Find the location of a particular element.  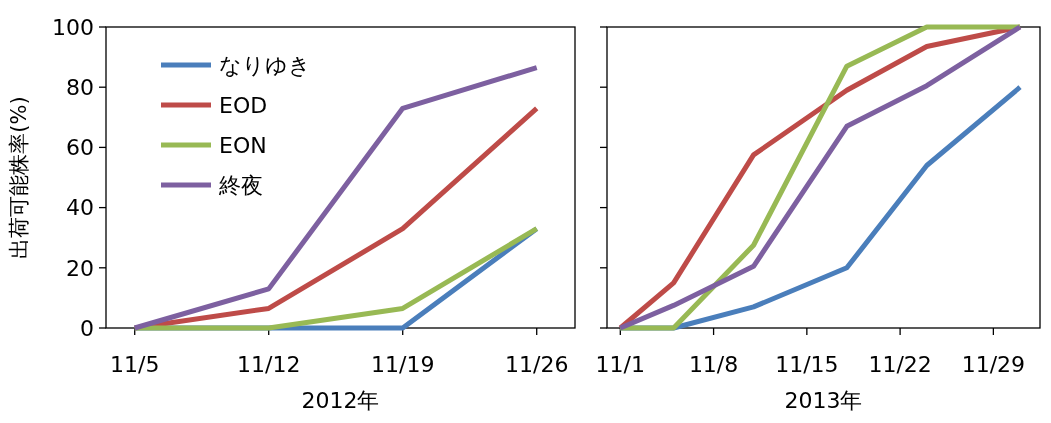

legend-label: なりゆき is located at coordinates (265, 65).